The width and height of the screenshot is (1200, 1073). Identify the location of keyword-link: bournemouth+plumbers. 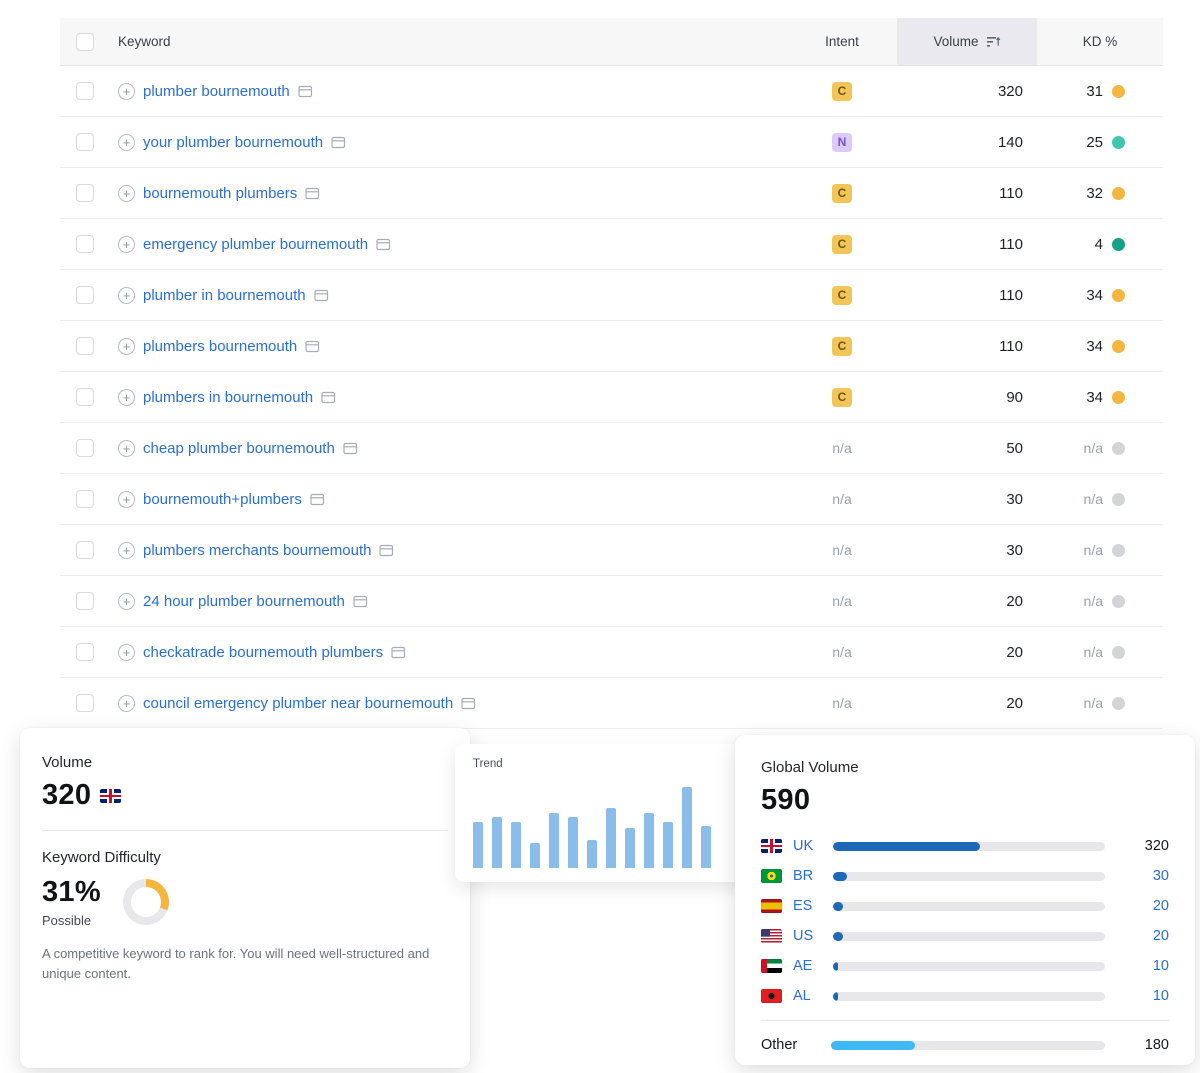
(222, 499).